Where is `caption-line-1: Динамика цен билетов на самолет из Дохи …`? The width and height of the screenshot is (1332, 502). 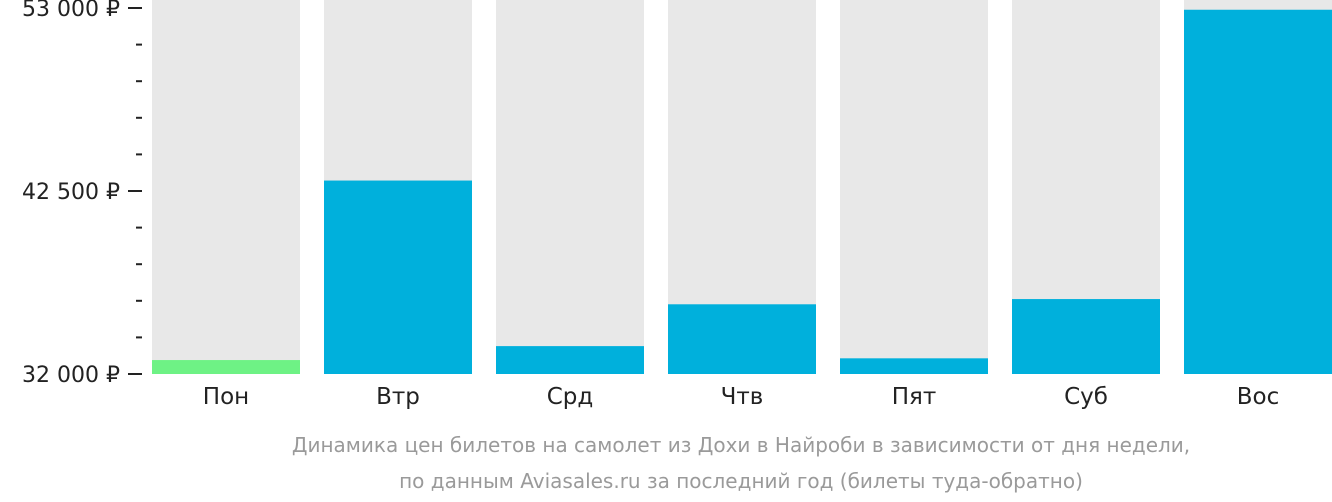
caption-line-1: Динамика цен билетов на самолет из Дохи … is located at coordinates (741, 445).